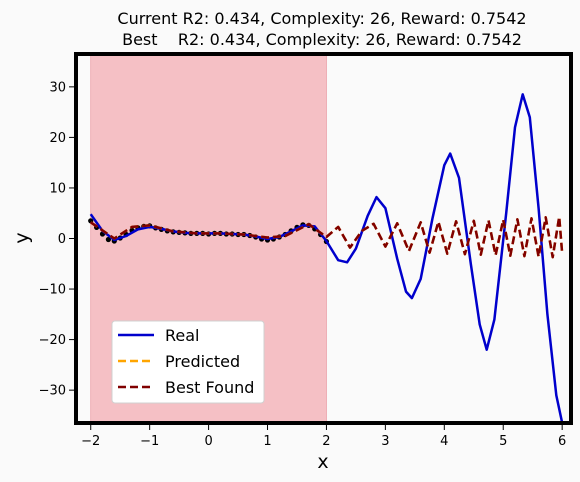 Image resolution: width=580 pixels, height=482 pixels. What do you see at coordinates (56, 239) in the screenshot?
I see `y-axis-ticks: −30 −20 −10 0 10 20 30` at bounding box center [56, 239].